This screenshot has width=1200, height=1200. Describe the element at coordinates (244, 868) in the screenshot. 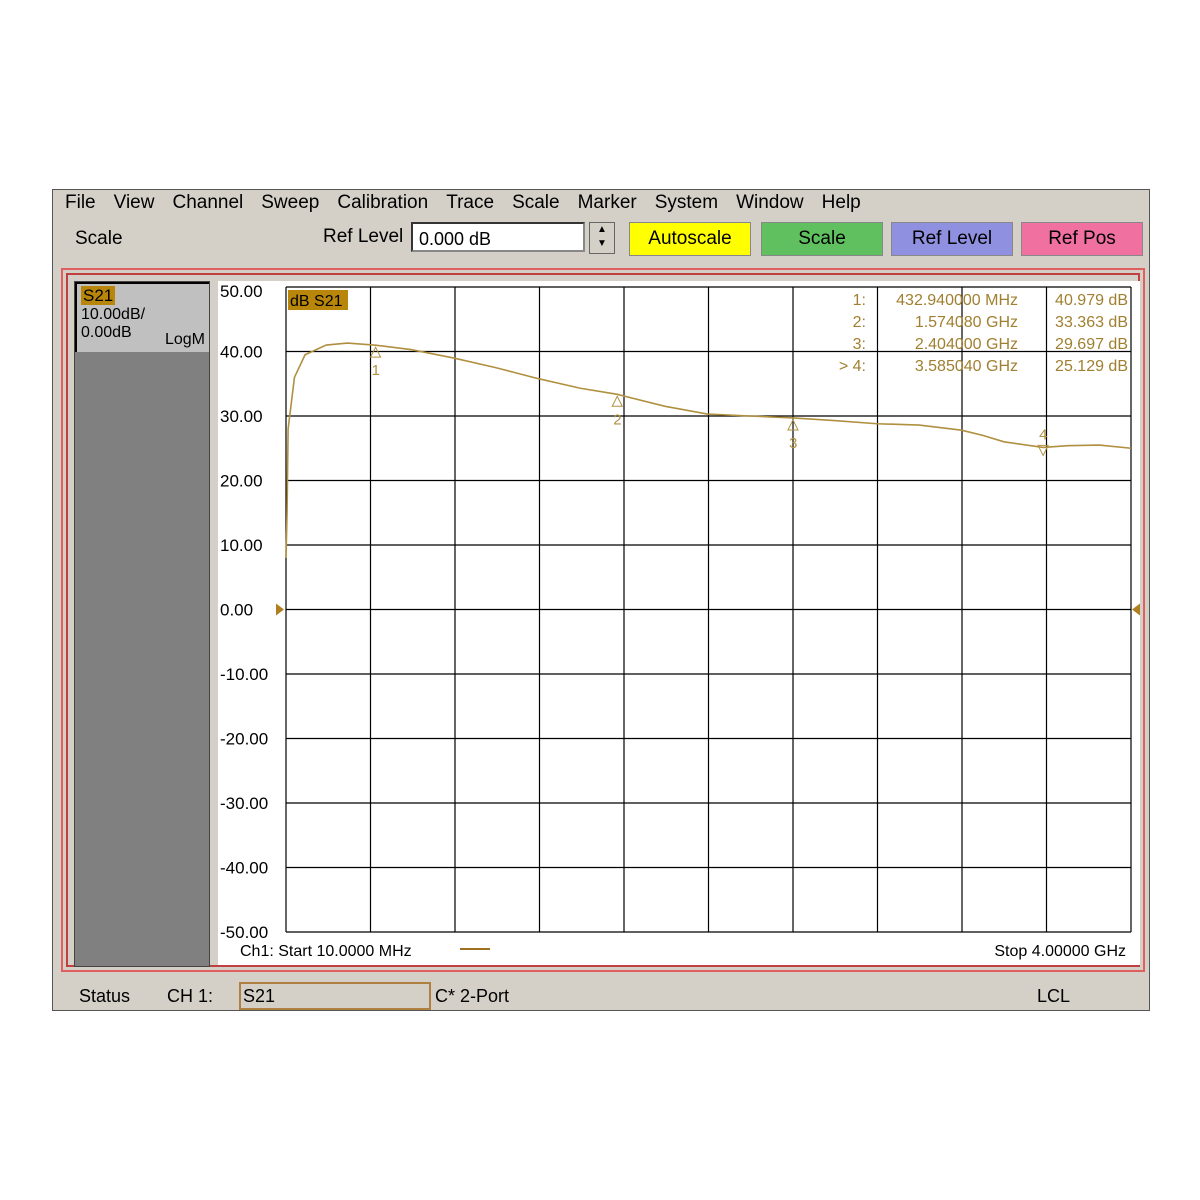

I see `y-tick-label: -40.00` at that location.